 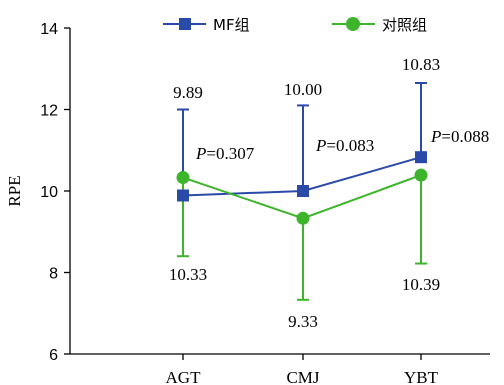 I want to click on value-label-control: 10.33, so click(x=188, y=274).